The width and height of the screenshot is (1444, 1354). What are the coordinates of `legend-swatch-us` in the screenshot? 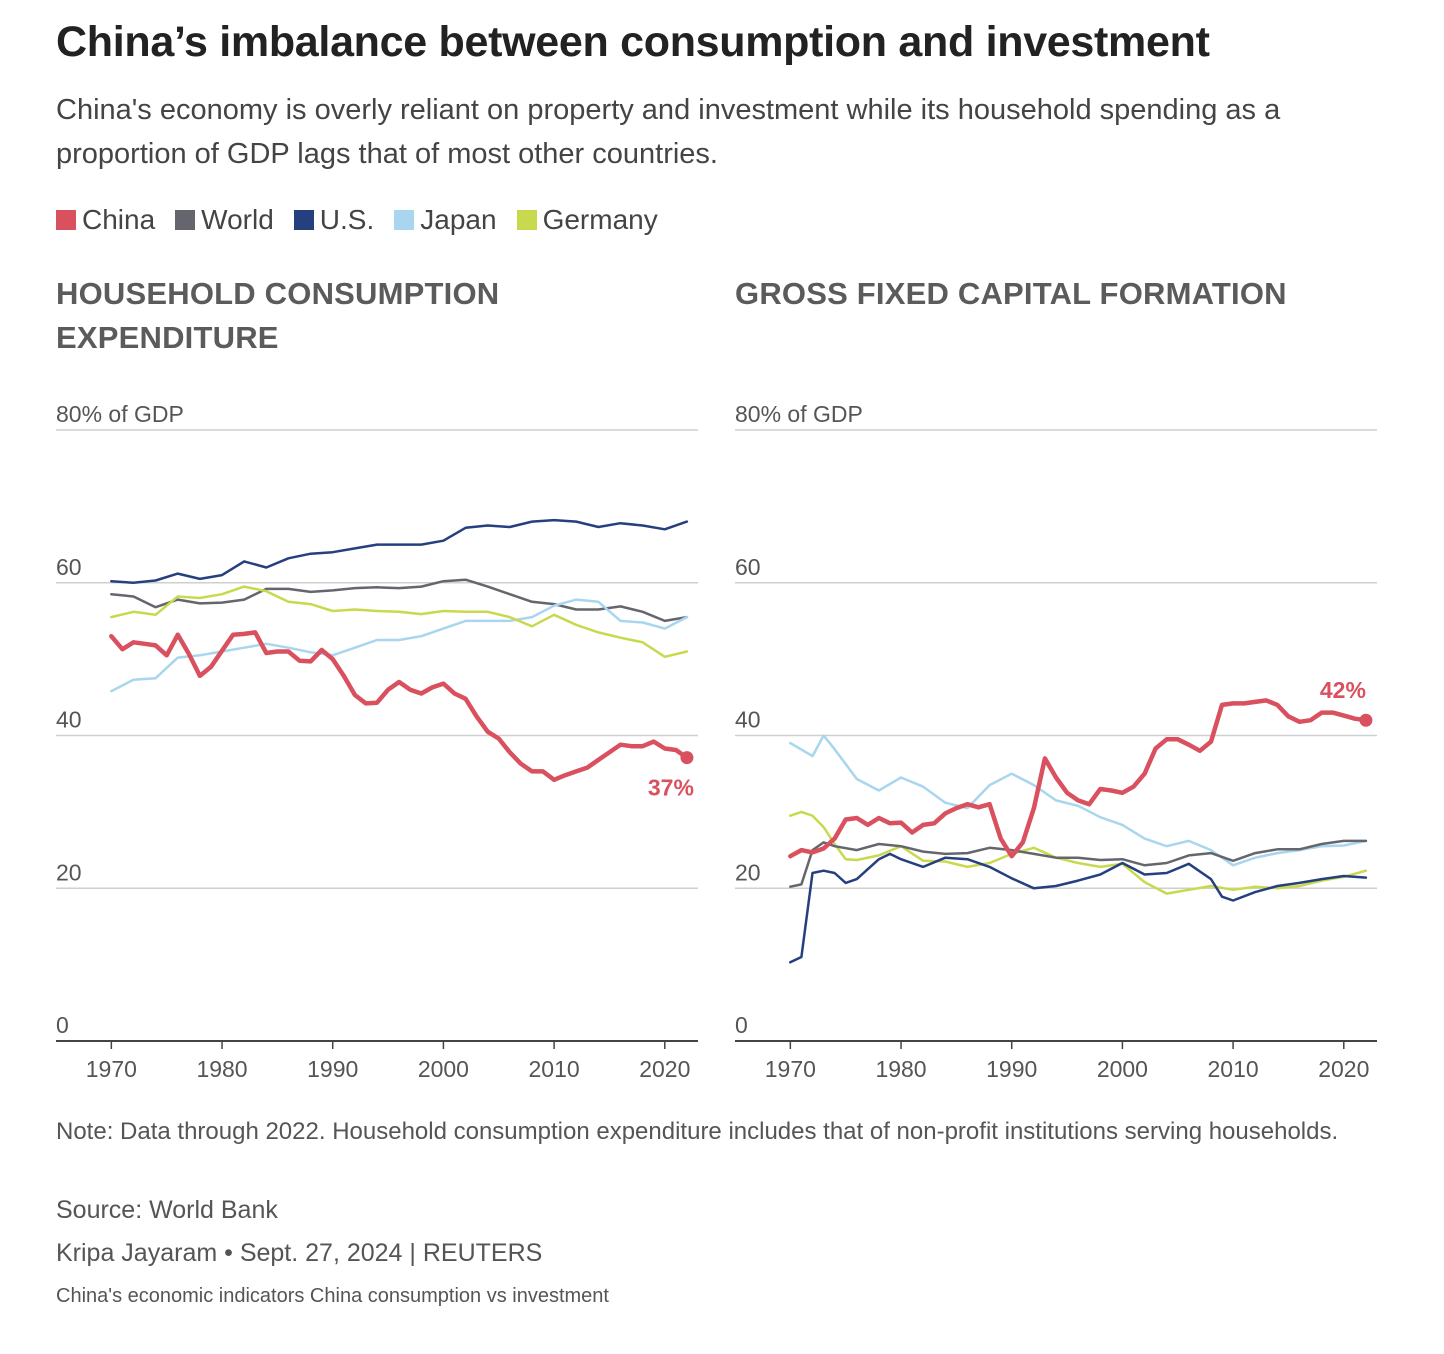 It's located at (303, 220).